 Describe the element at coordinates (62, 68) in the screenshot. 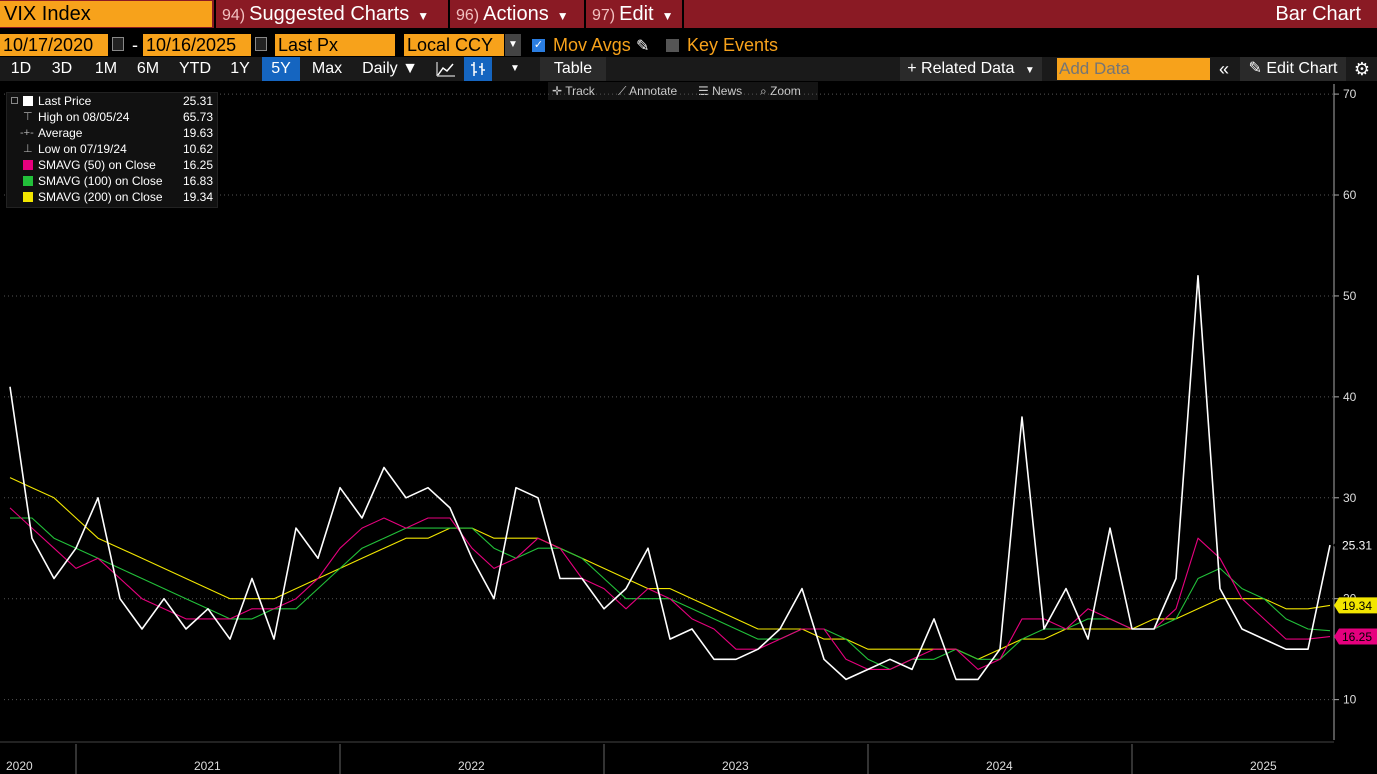

I see `period-3d-button: 3D` at that location.